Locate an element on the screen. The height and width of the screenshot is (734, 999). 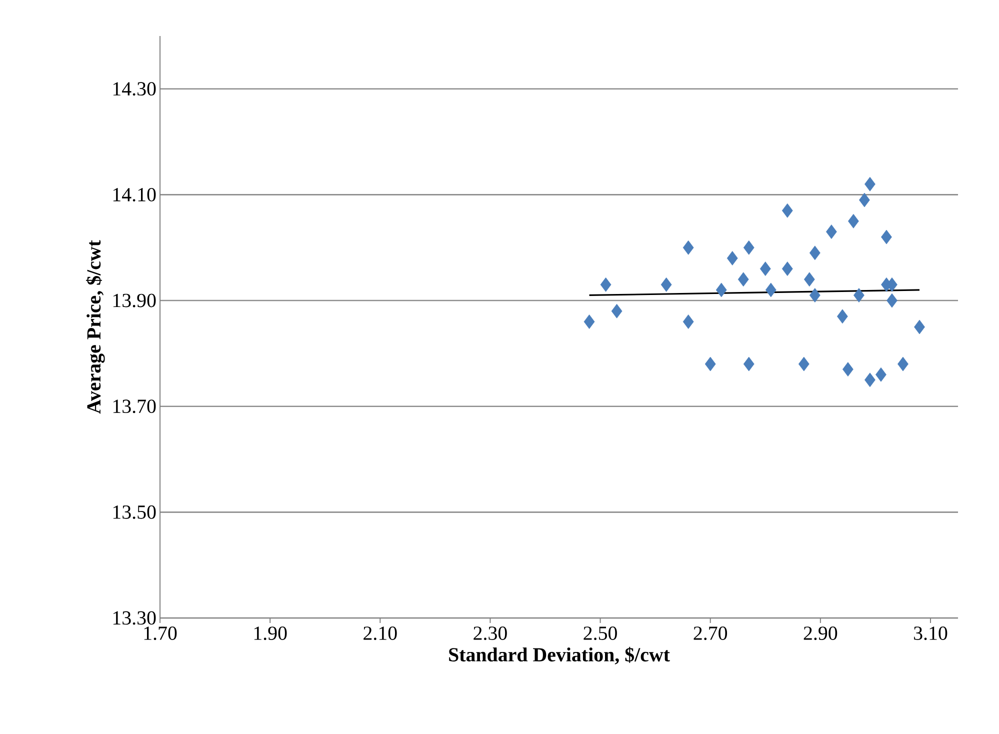
y-tick-label: 13.30 is located at coordinates (134, 618).